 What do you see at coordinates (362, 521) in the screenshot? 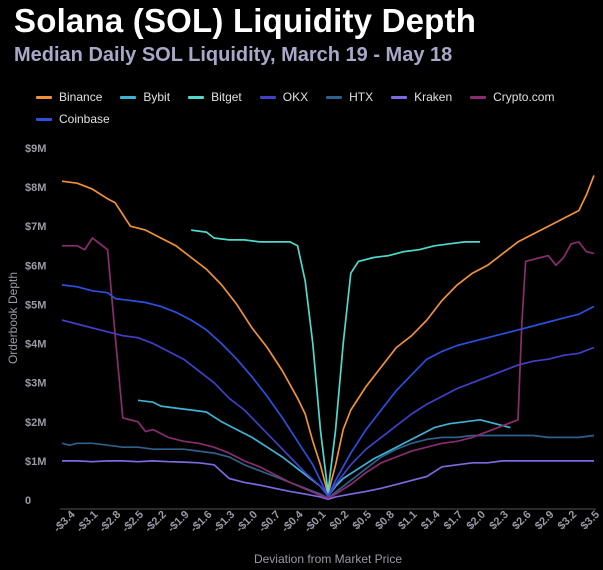
I see `x-tick-label: $0.5` at bounding box center [362, 521].